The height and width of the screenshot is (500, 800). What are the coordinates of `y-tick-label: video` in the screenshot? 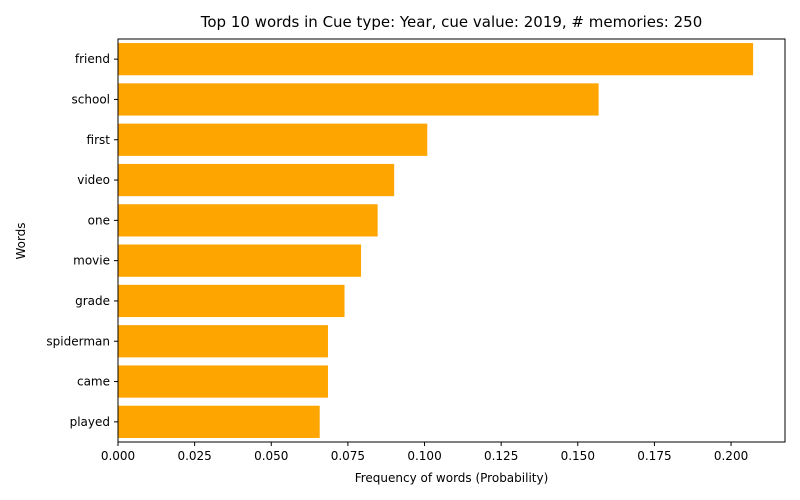 It's located at (93, 180).